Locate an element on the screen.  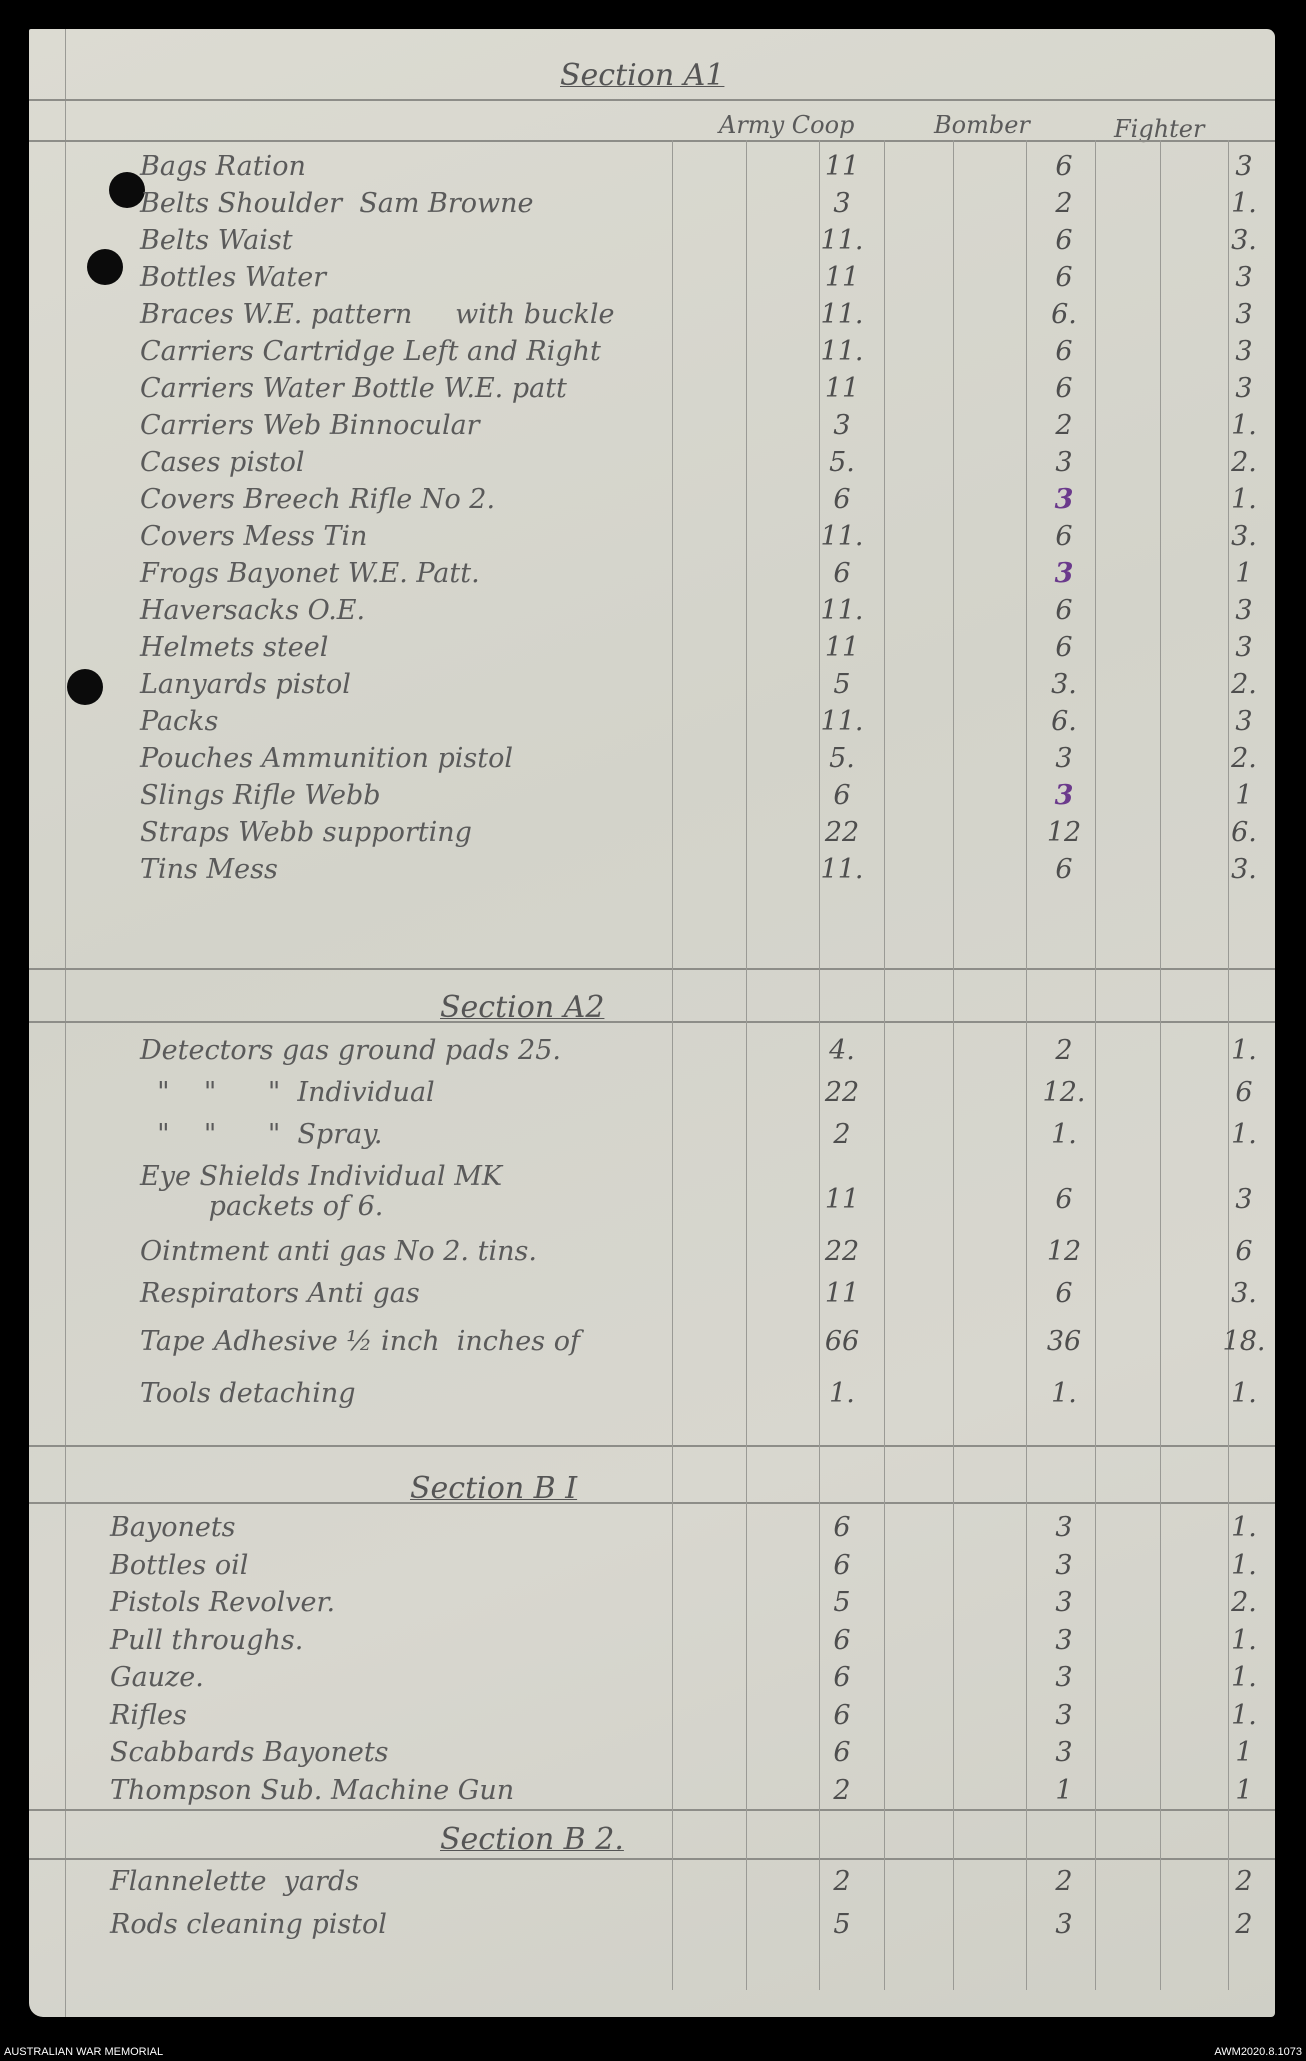
punch-hole is located at coordinates (85, 687).